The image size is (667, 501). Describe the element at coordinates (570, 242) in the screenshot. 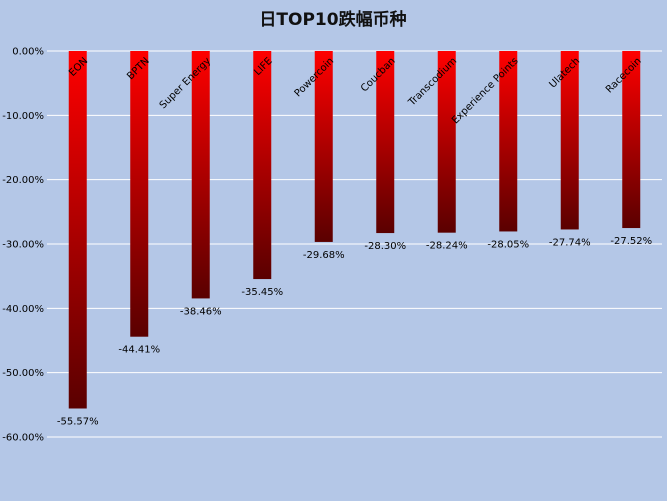

I see `data-label: -27.74%` at that location.